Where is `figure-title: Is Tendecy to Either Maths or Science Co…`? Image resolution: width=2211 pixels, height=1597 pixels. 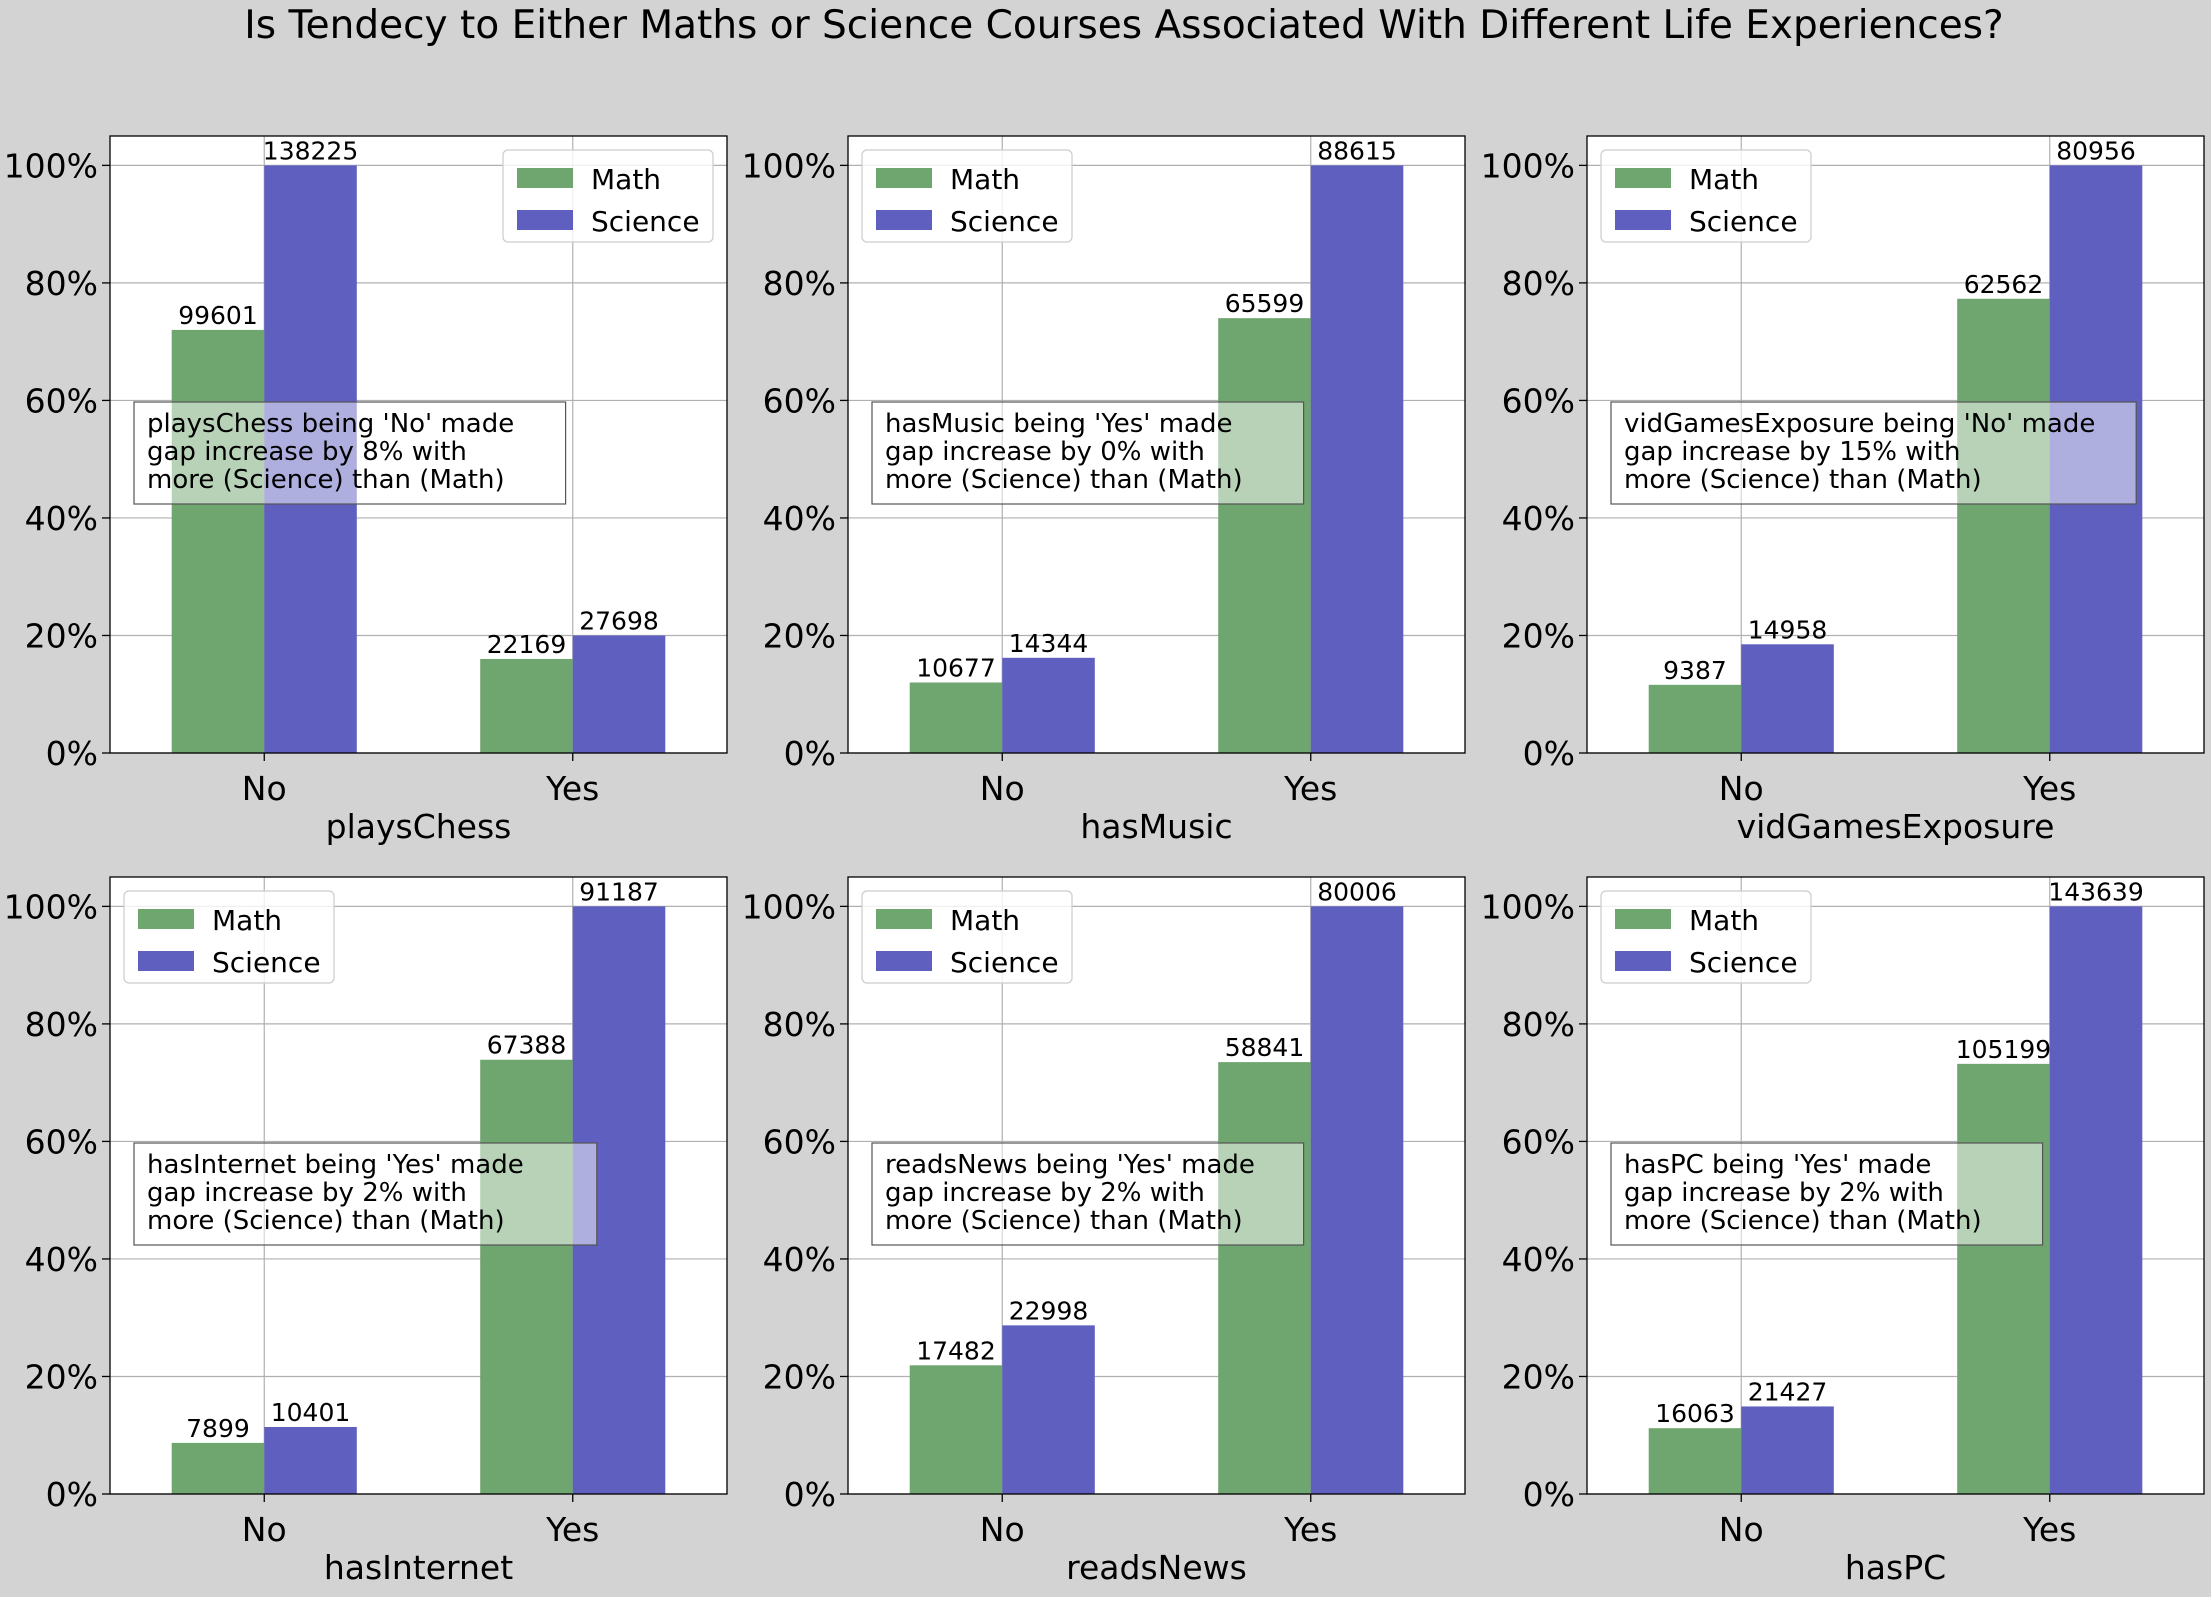 figure-title: Is Tendecy to Either Maths or Science Co… is located at coordinates (1124, 25).